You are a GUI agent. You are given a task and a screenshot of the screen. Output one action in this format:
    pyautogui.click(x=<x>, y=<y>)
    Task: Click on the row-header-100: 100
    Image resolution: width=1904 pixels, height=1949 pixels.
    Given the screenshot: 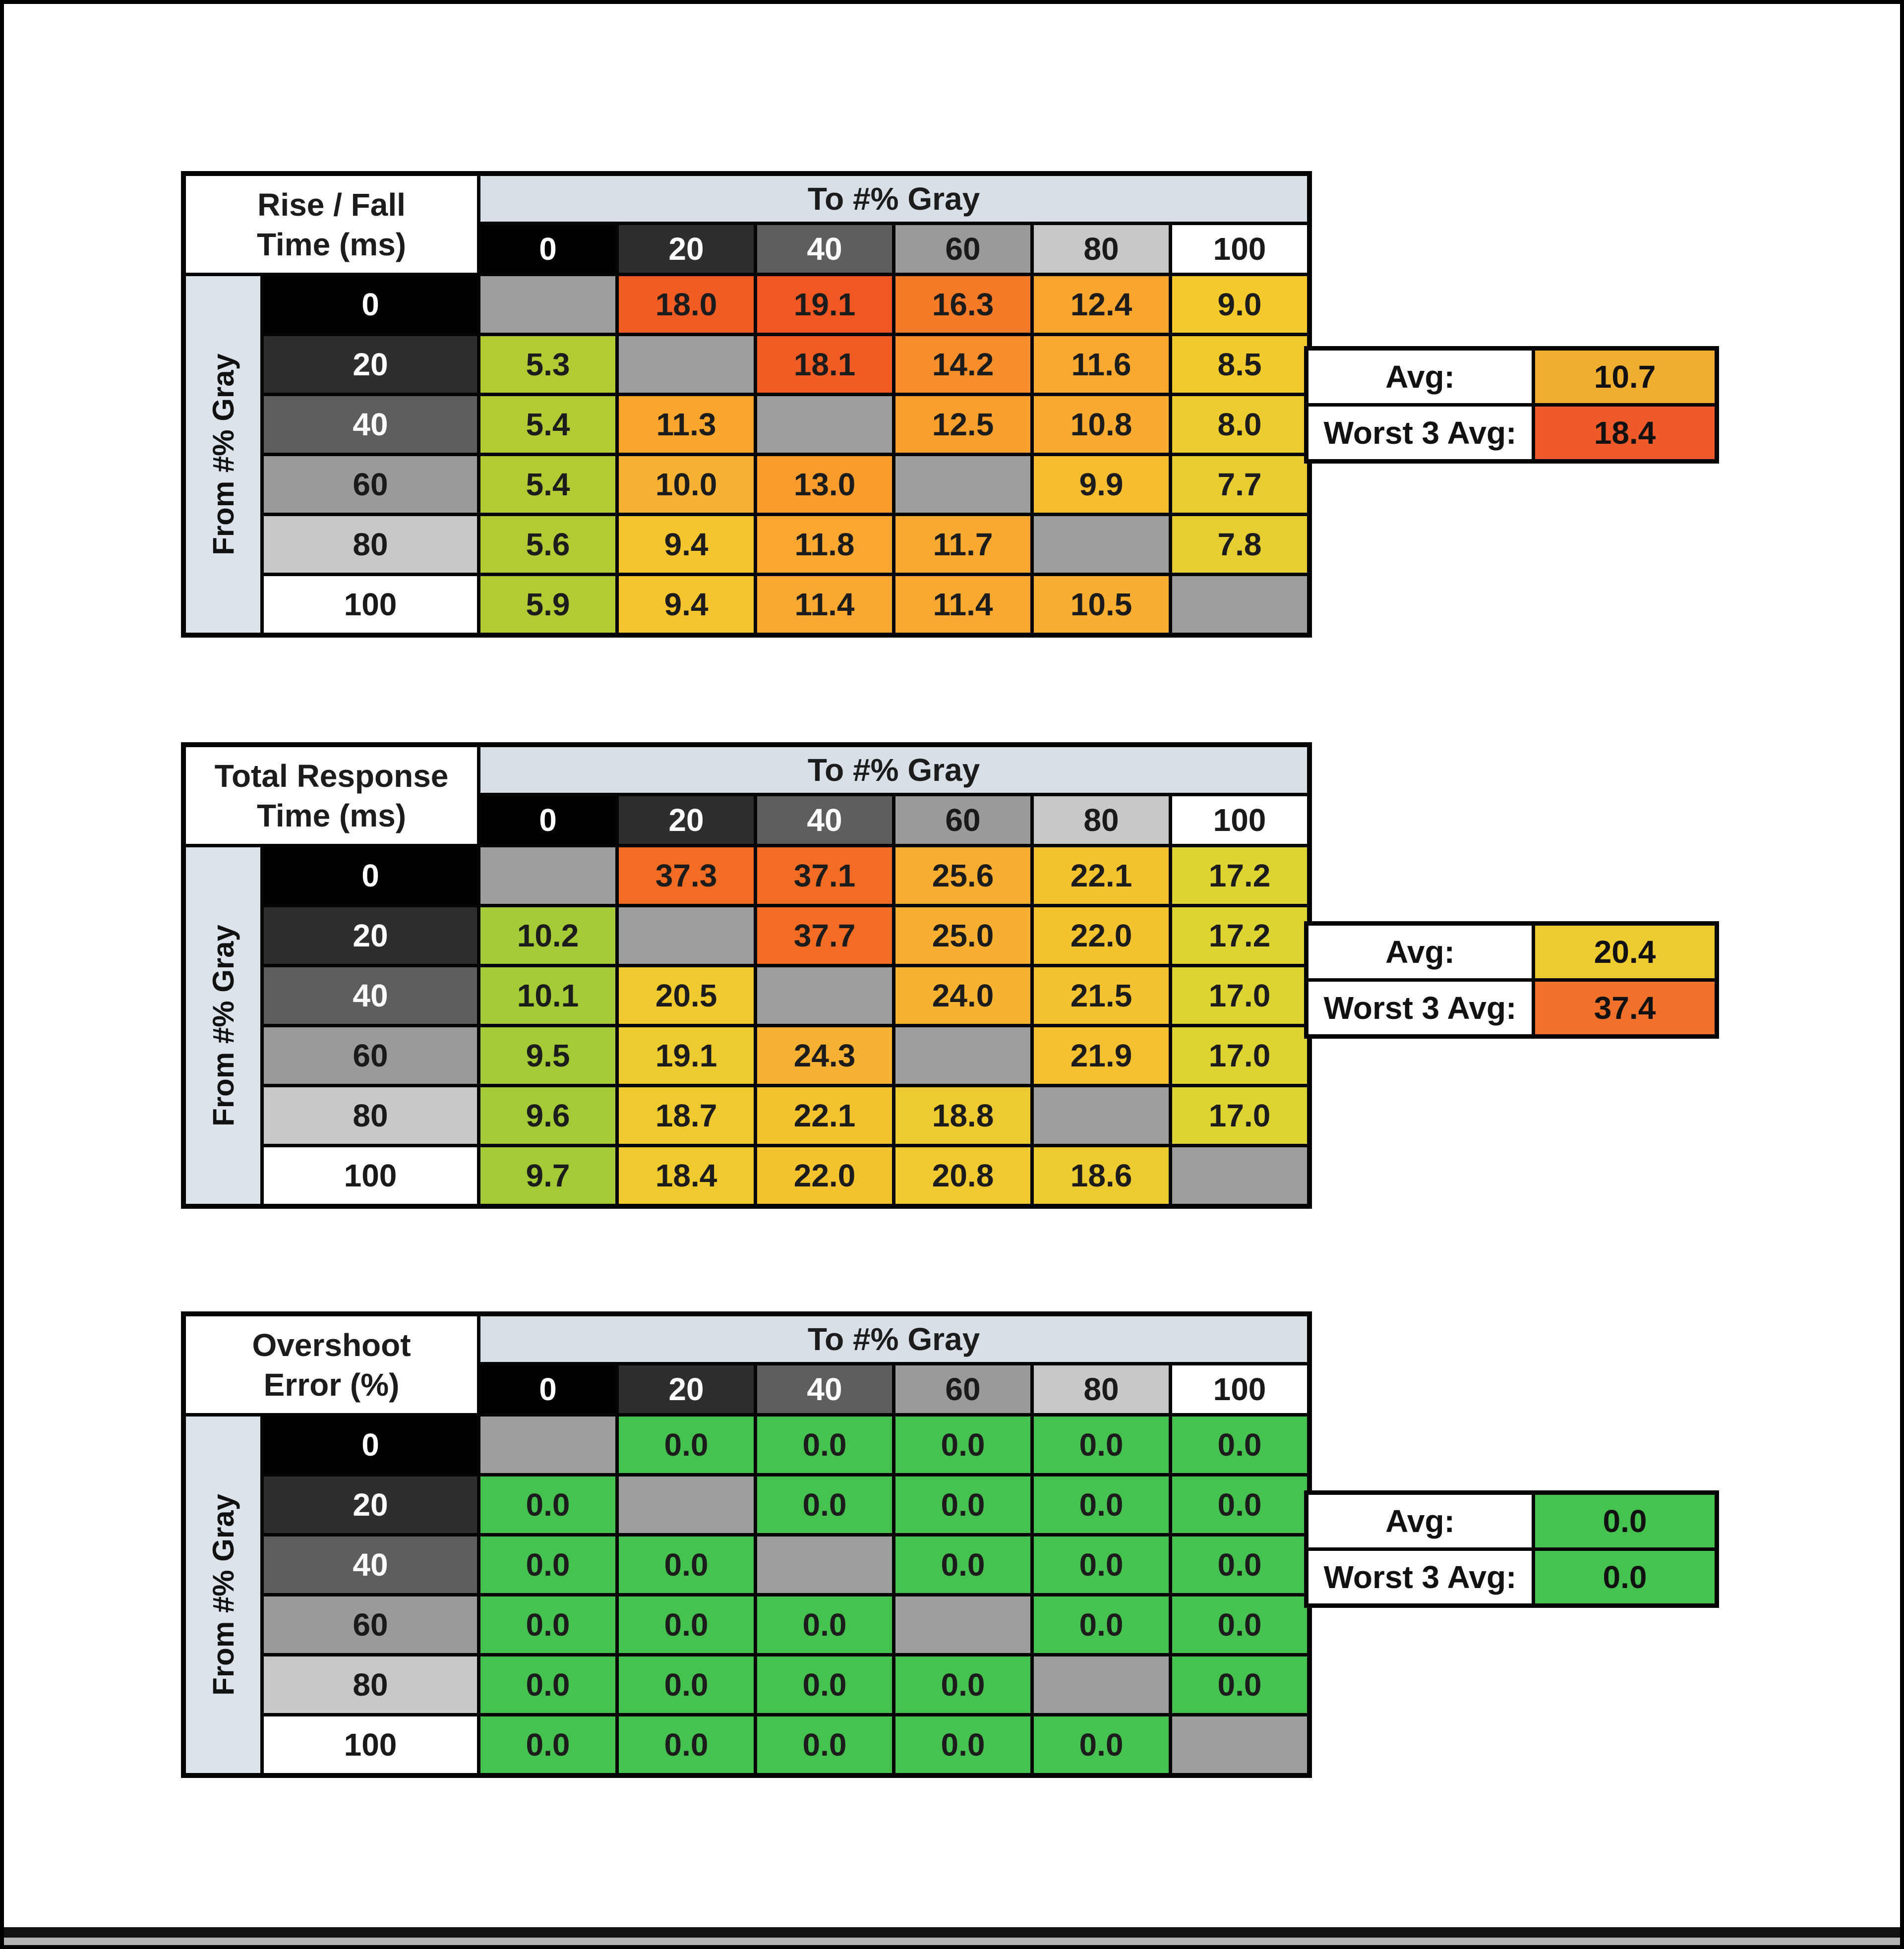 What is the action you would take?
    pyautogui.click(x=370, y=1744)
    